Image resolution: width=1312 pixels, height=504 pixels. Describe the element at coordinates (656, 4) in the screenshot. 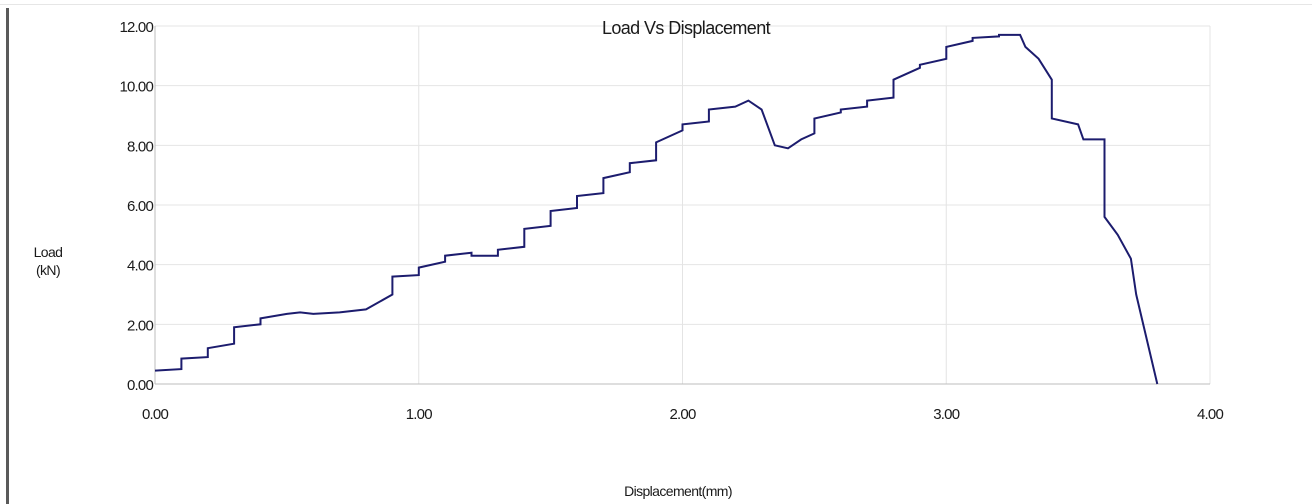

I see `top-rule` at that location.